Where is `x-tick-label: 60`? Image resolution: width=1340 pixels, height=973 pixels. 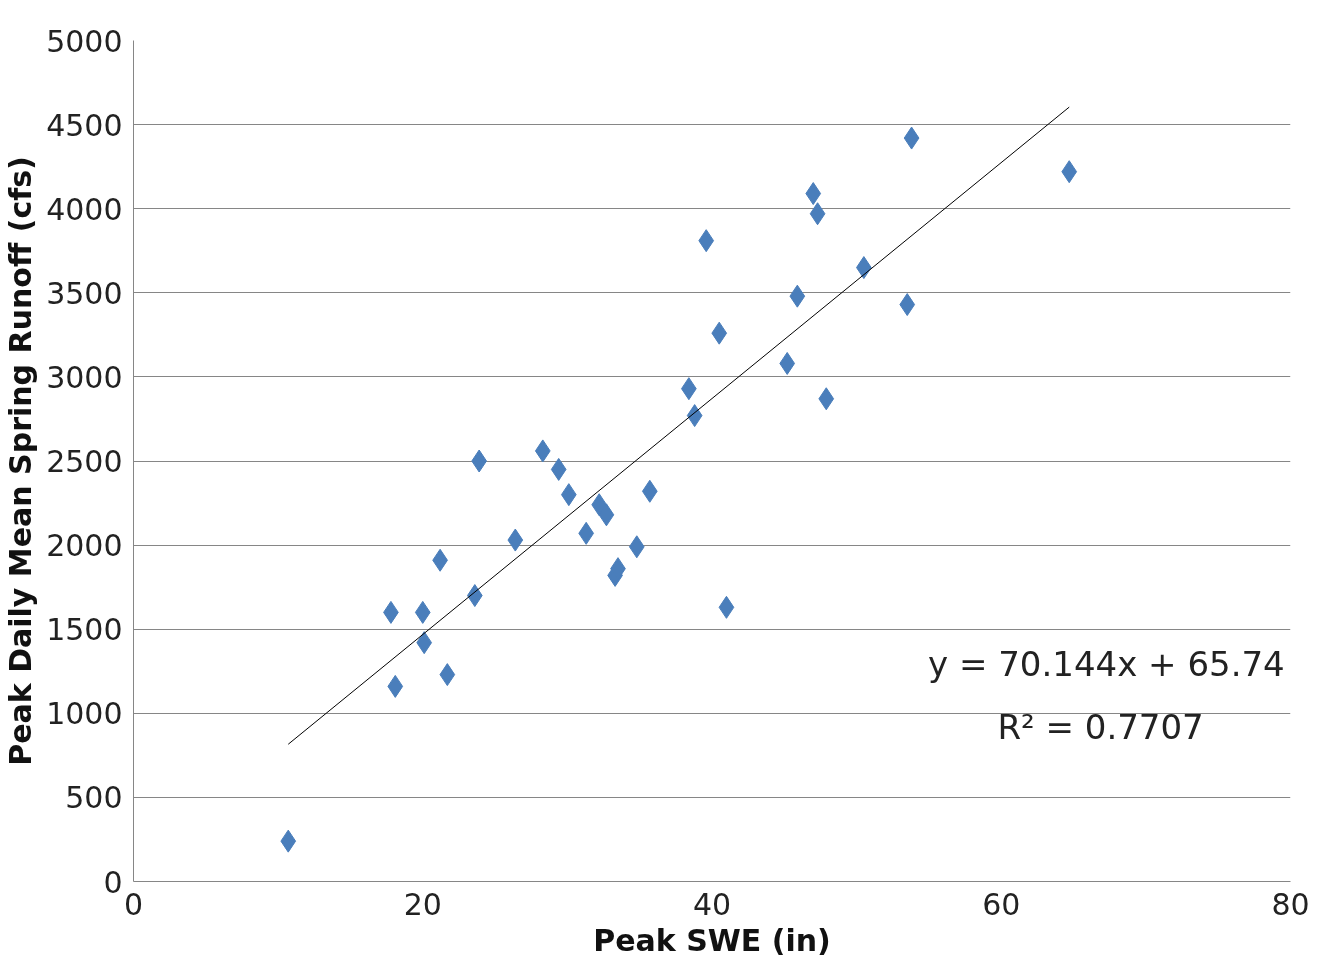 x-tick-label: 60 is located at coordinates (1001, 904).